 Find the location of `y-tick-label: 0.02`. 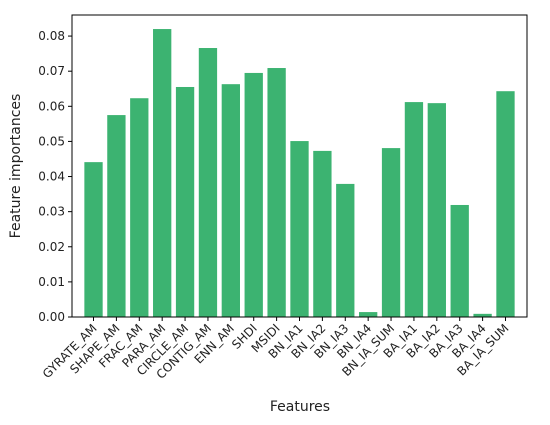

y-tick-label: 0.02 is located at coordinates (51, 247).